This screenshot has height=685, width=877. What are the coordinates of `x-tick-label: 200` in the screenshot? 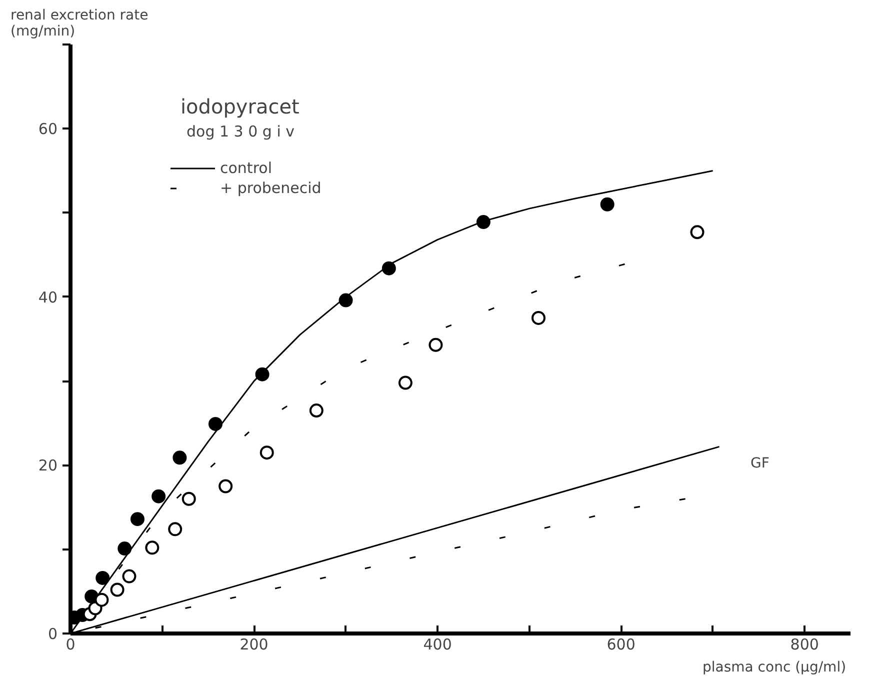 It's located at (254, 645).